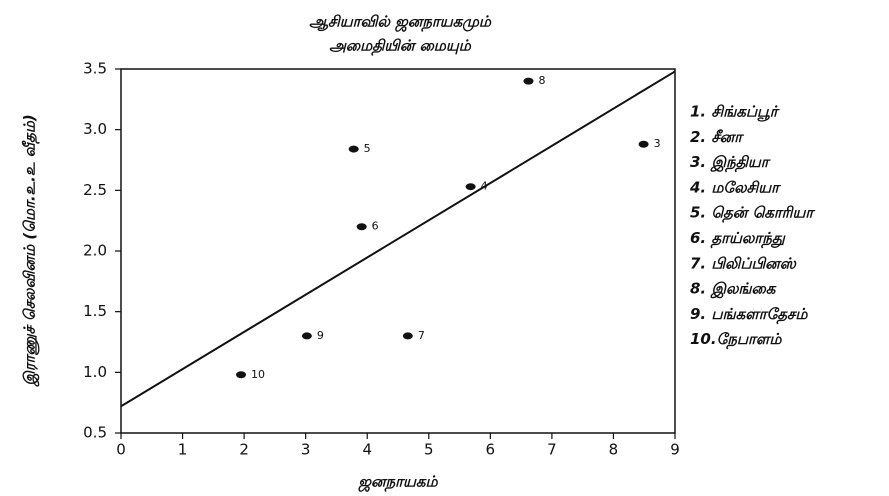 The width and height of the screenshot is (889, 496). Describe the element at coordinates (752, 214) in the screenshot. I see `legend-entry: 5. தென் கொரியா` at that location.